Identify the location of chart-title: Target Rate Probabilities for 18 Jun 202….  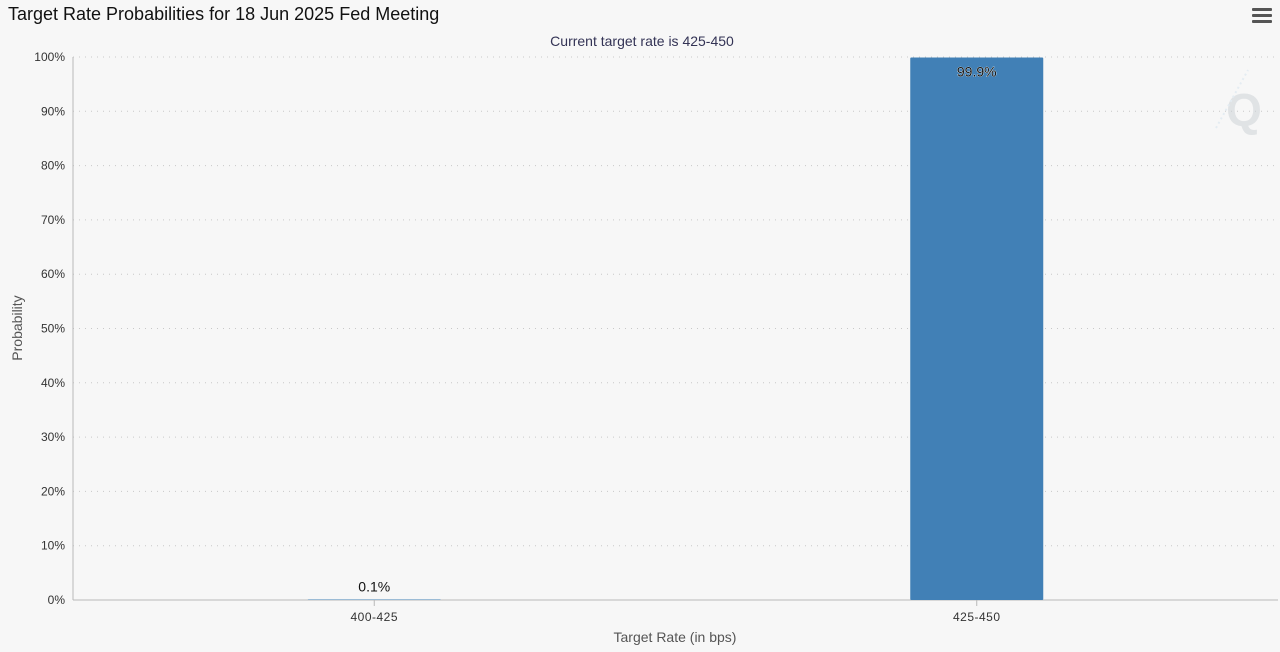
(224, 14).